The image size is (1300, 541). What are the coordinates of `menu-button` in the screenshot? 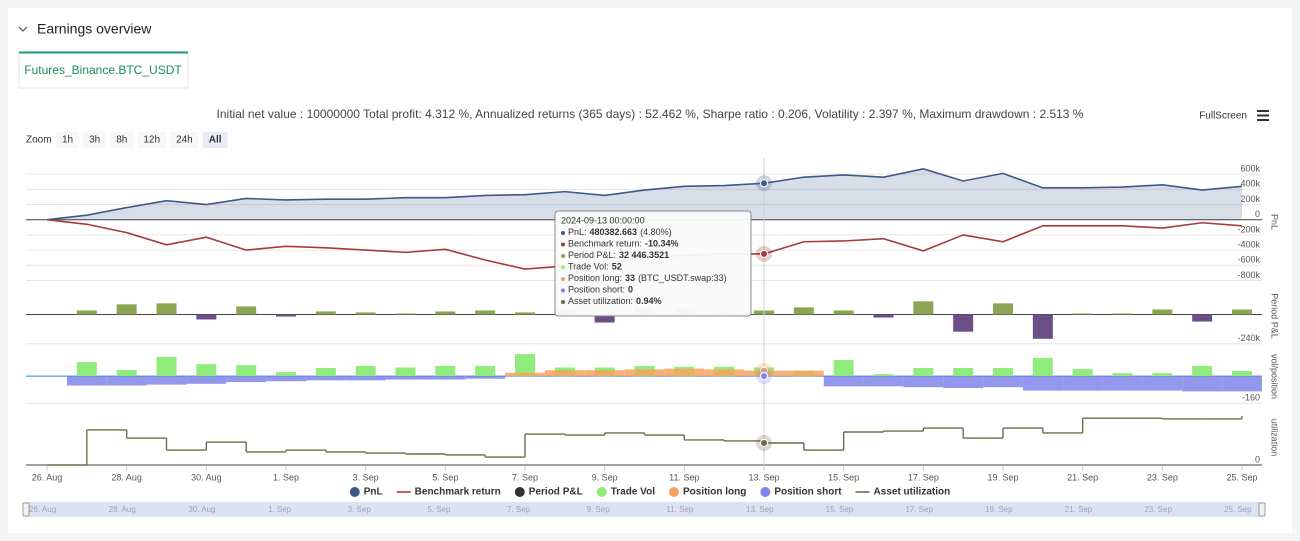 It's located at (1263, 115).